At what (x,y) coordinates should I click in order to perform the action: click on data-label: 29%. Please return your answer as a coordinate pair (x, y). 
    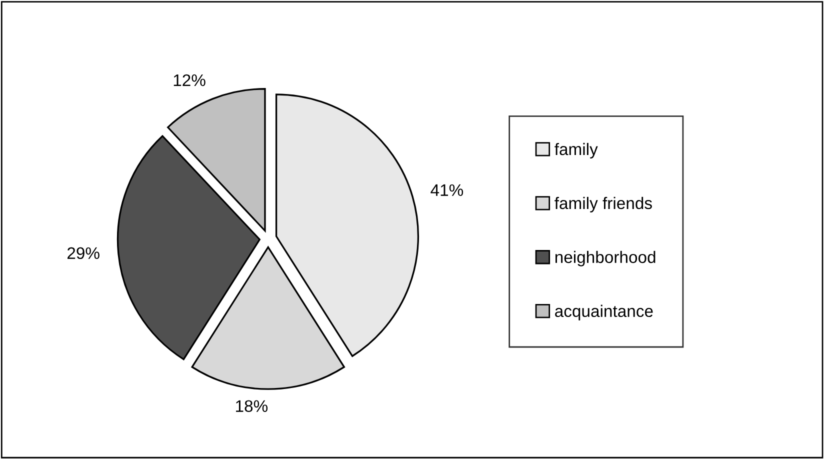
    Looking at the image, I should click on (83, 253).